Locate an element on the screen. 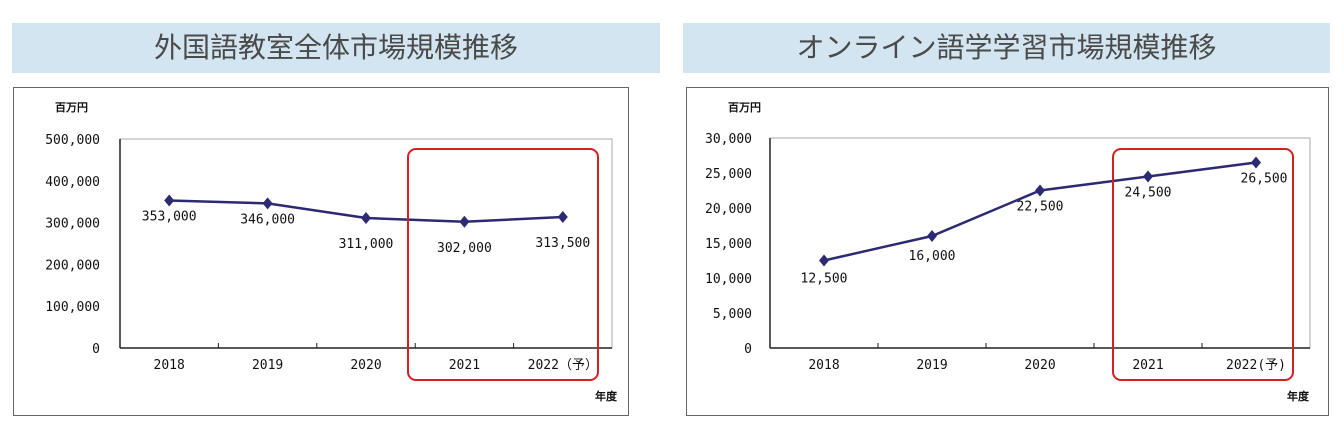  y-tick-label: 30,000 is located at coordinates (728, 139).